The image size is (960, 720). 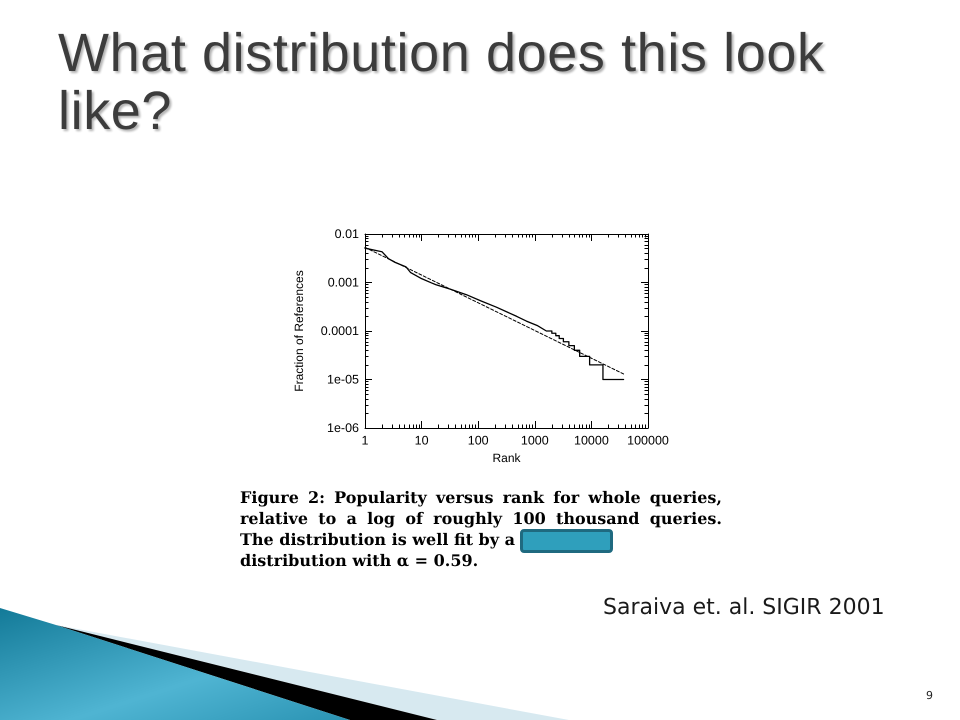 What do you see at coordinates (507, 458) in the screenshot?
I see `x-axis-title: Rank` at bounding box center [507, 458].